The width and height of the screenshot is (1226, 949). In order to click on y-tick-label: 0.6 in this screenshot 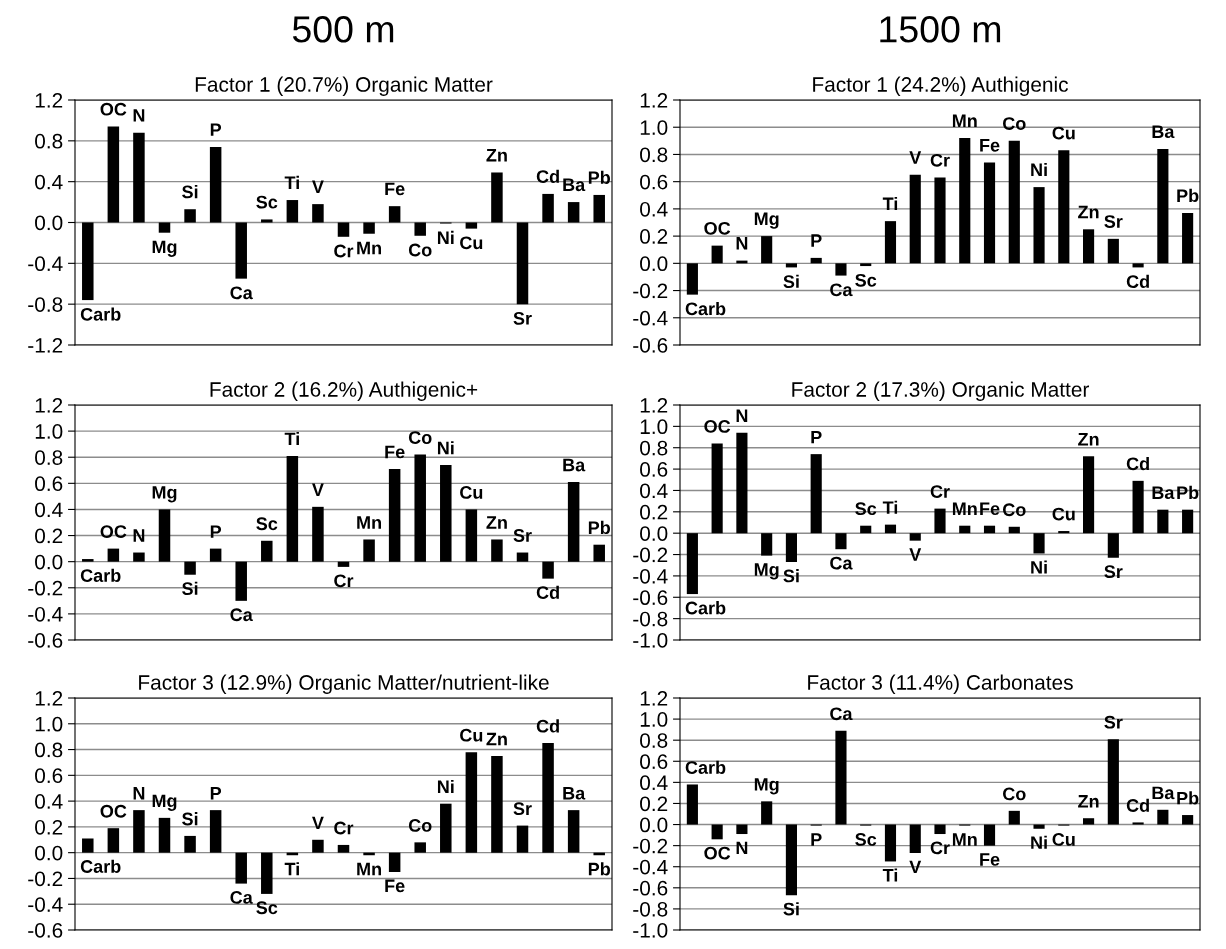, I will do `click(49, 776)`.